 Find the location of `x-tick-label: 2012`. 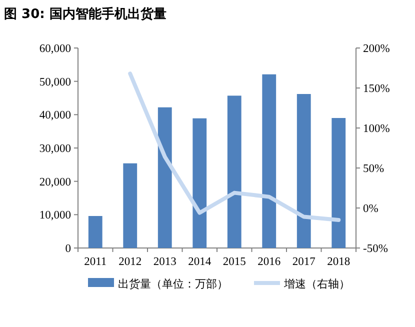

x-tick-label: 2012 is located at coordinates (130, 262).